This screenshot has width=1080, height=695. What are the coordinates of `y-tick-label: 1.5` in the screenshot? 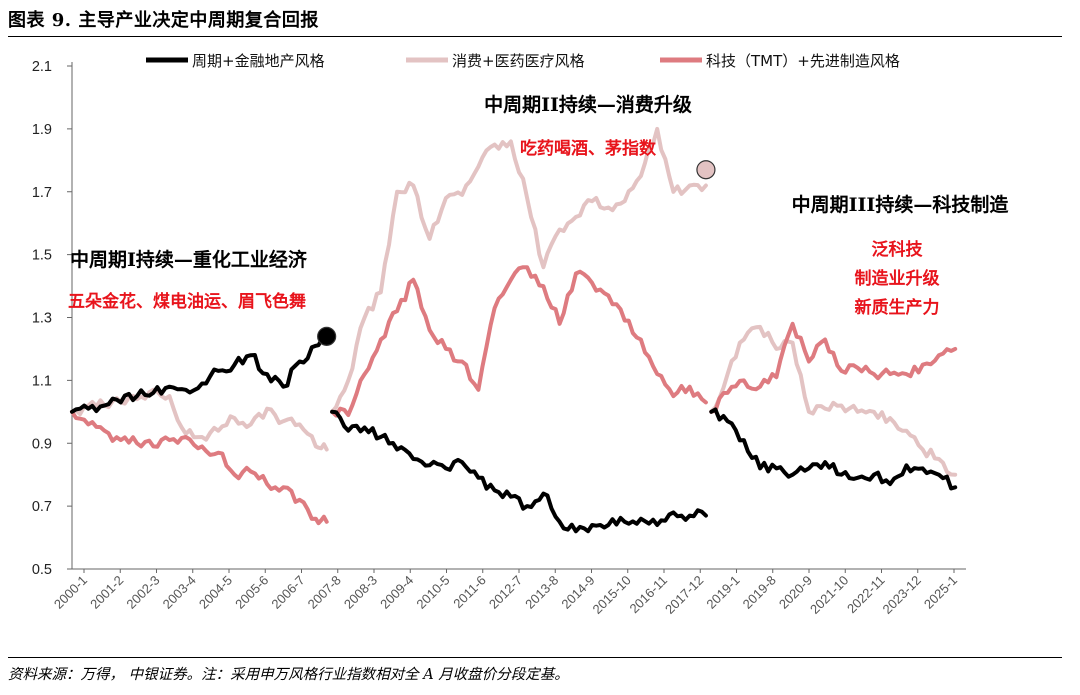 It's located at (42, 256).